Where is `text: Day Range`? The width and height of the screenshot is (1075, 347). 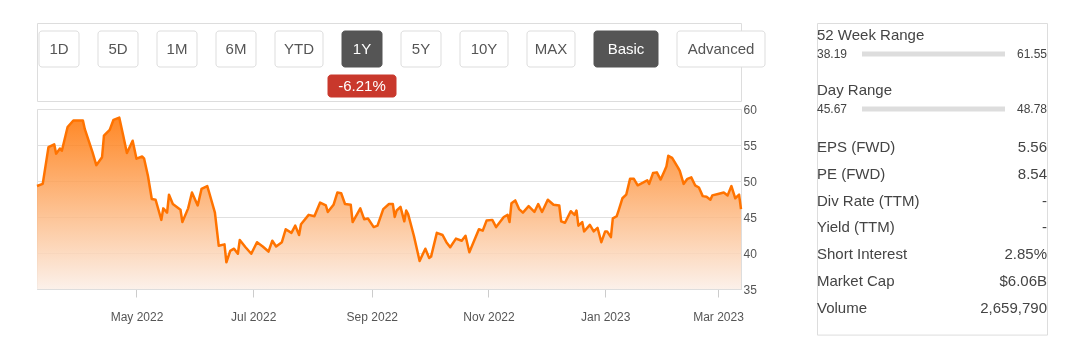
text: Day Range is located at coordinates (855, 89).